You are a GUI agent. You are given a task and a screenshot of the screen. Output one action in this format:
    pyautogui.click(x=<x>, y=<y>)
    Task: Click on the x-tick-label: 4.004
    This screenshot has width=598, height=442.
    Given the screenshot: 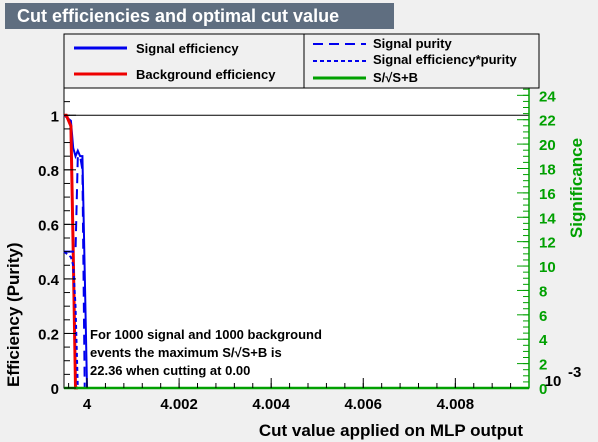 What is the action you would take?
    pyautogui.click(x=271, y=404)
    